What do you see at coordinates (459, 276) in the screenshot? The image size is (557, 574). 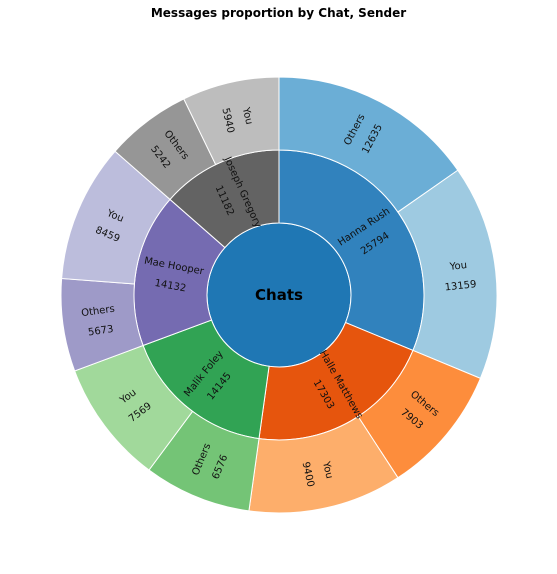 I see `sender-label-hanna-rush-you: You13159` at bounding box center [459, 276].